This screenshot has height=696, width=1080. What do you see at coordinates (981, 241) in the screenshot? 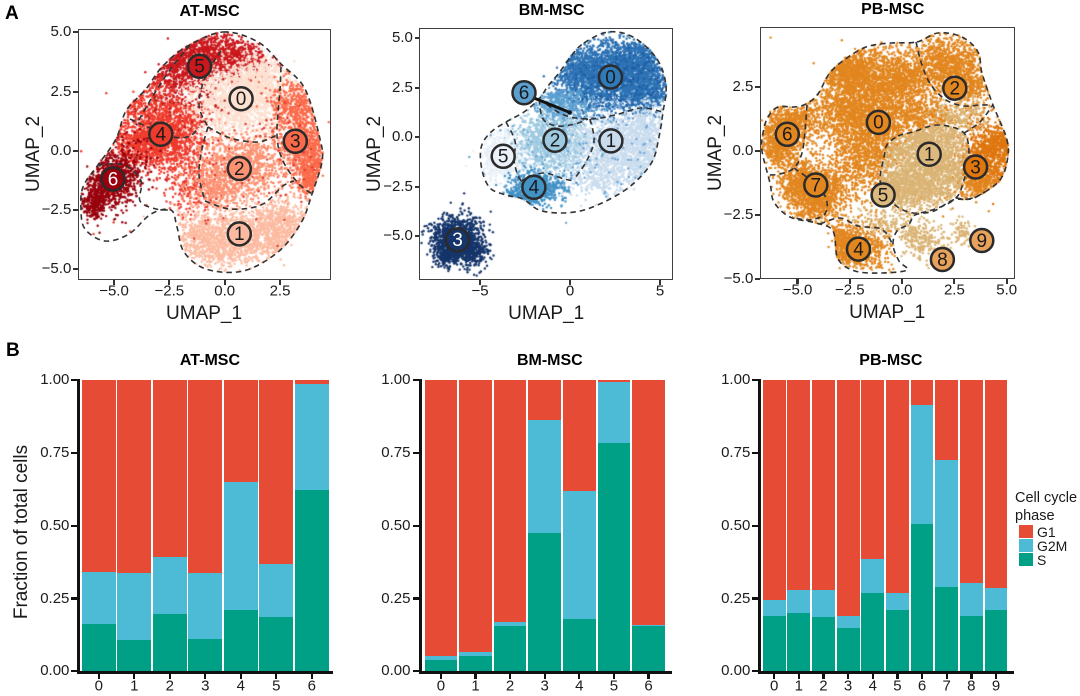
I see `svg-text: 9` at bounding box center [981, 241].